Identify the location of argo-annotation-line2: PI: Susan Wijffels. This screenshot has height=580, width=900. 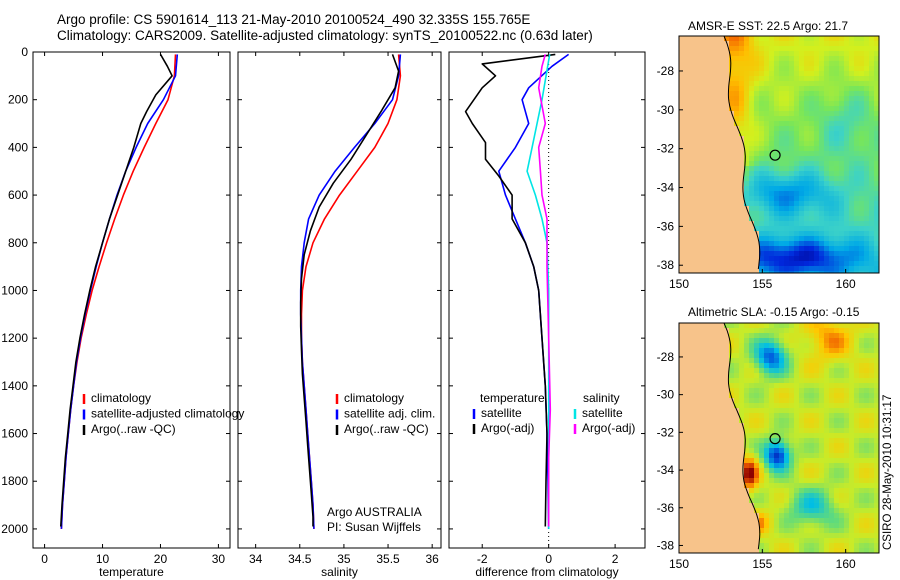
(374, 527).